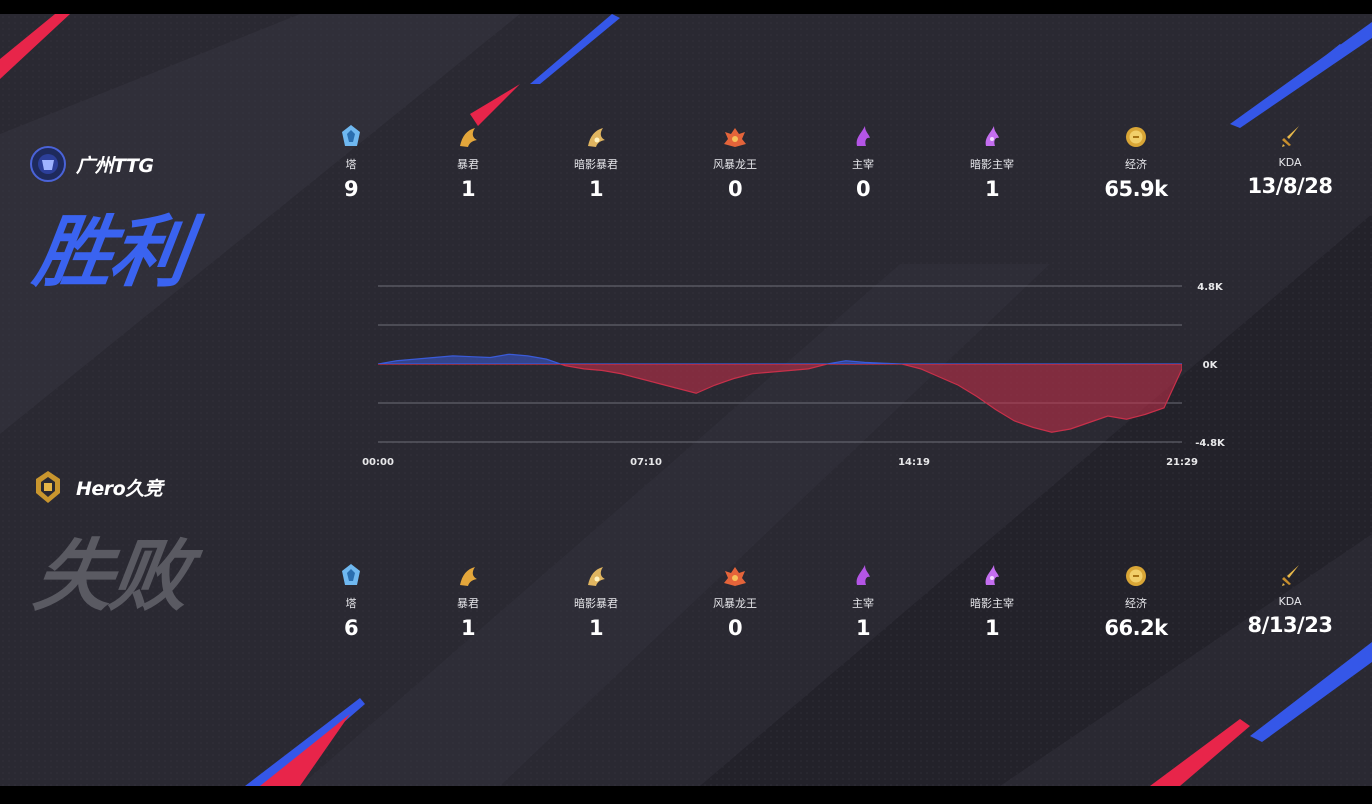  I want to click on team-header-ttg: 广州TTG, so click(92, 164).